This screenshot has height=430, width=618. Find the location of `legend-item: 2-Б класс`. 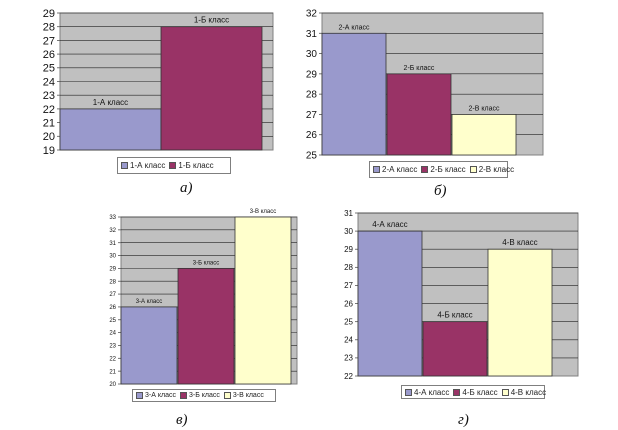

legend-item: 2-Б класс is located at coordinates (443, 169).